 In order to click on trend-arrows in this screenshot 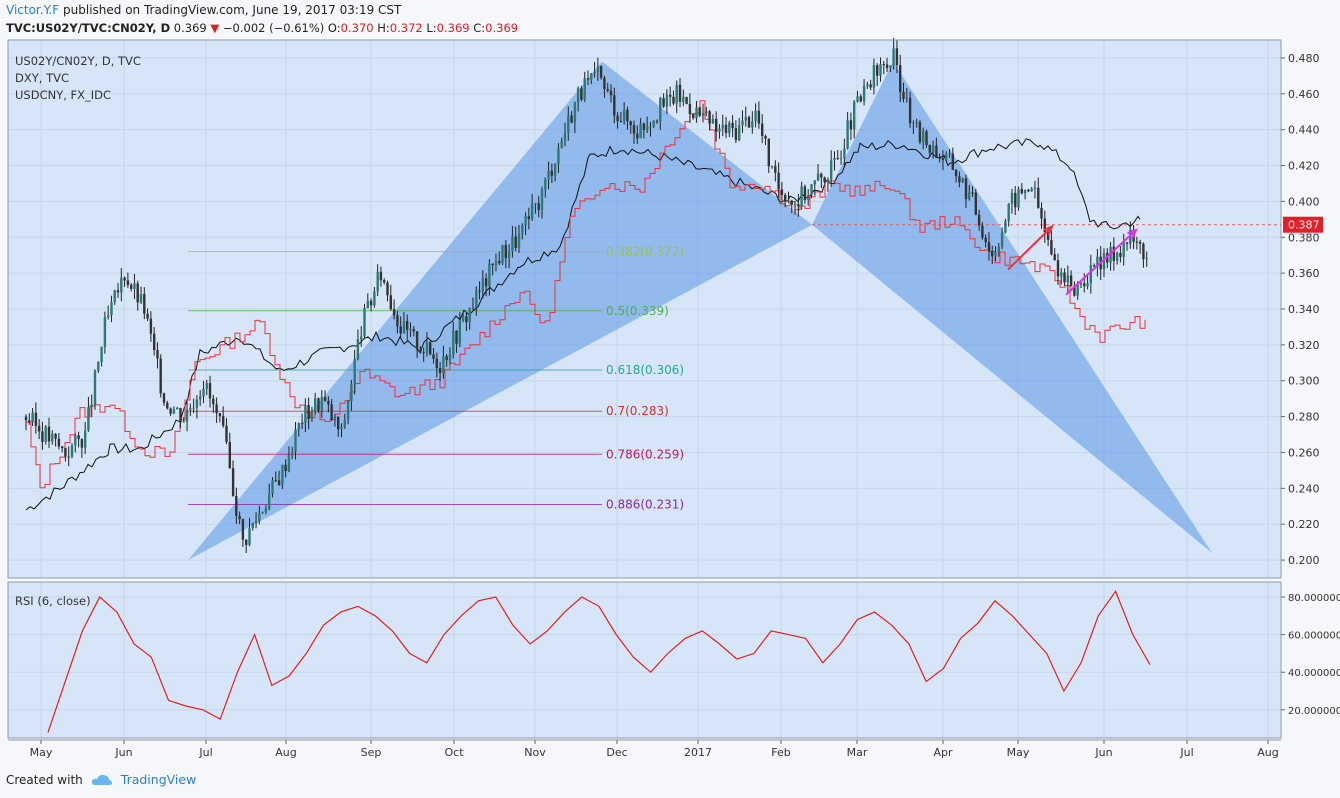, I will do `click(1072, 260)`.